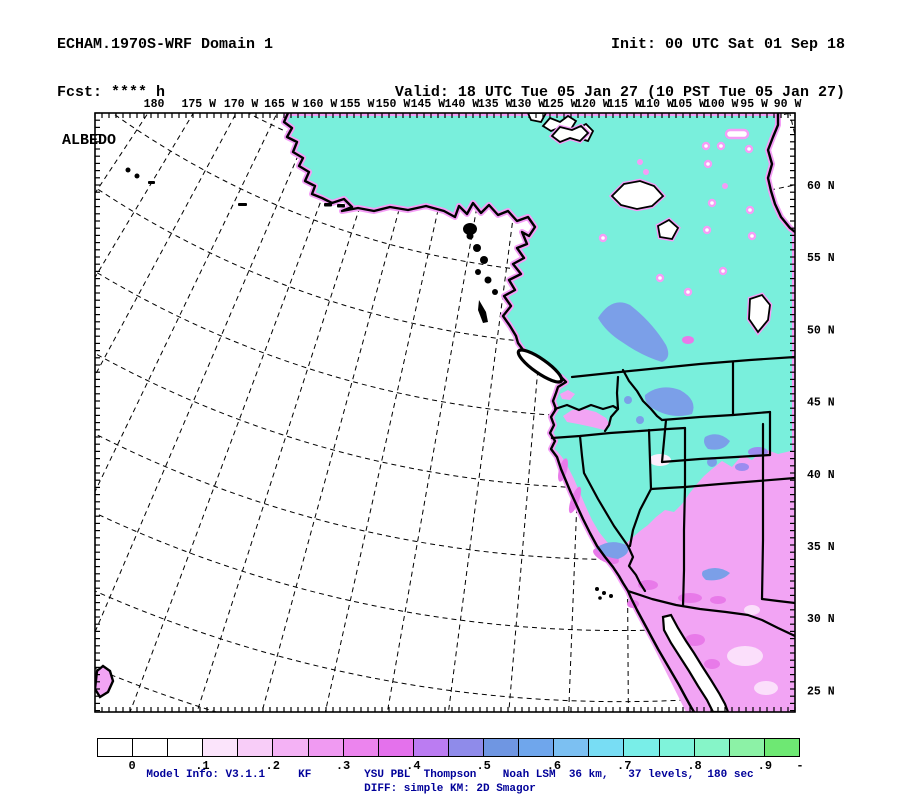  I want to click on lon-label: 130 W, so click(528, 104).